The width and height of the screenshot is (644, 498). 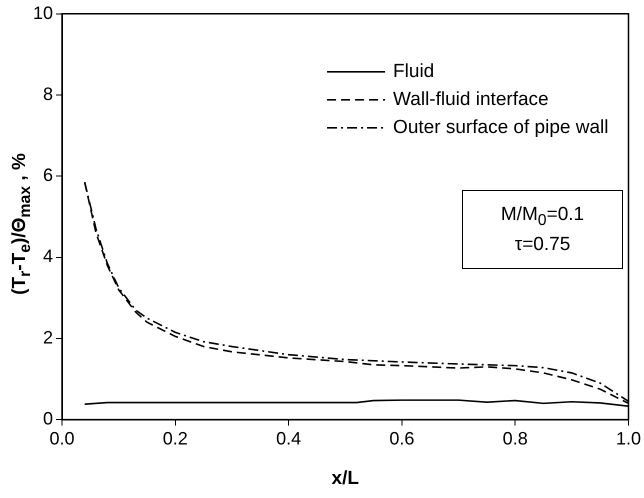 I want to click on y-tick-label: 6, so click(x=48, y=175).